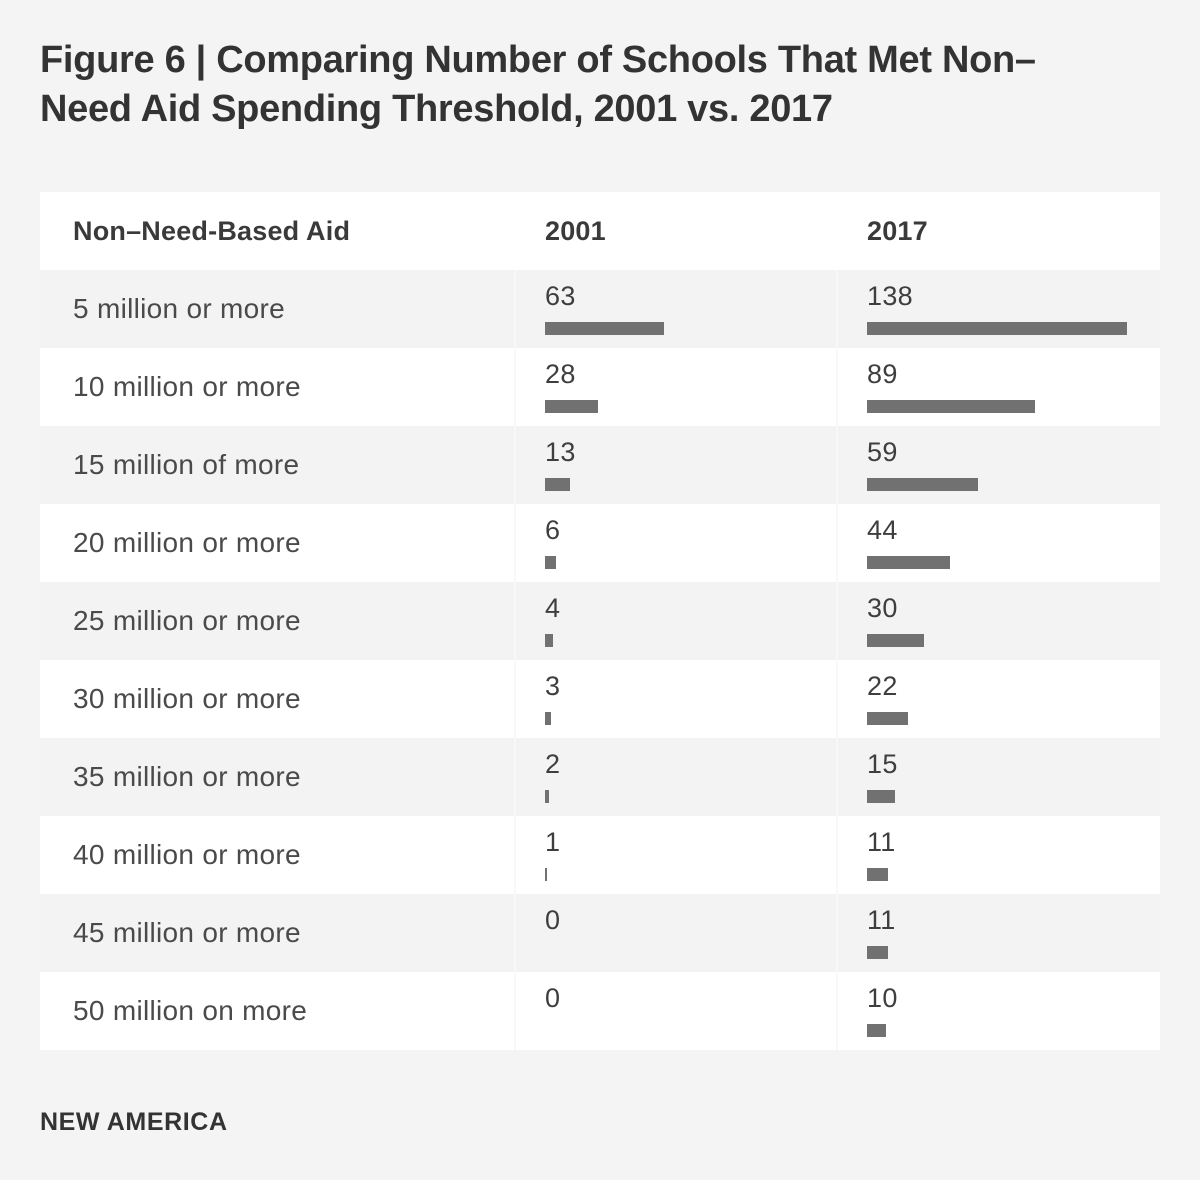 The image size is (1200, 1180). What do you see at coordinates (575, 230) in the screenshot?
I see `column-header-2001: 2001` at bounding box center [575, 230].